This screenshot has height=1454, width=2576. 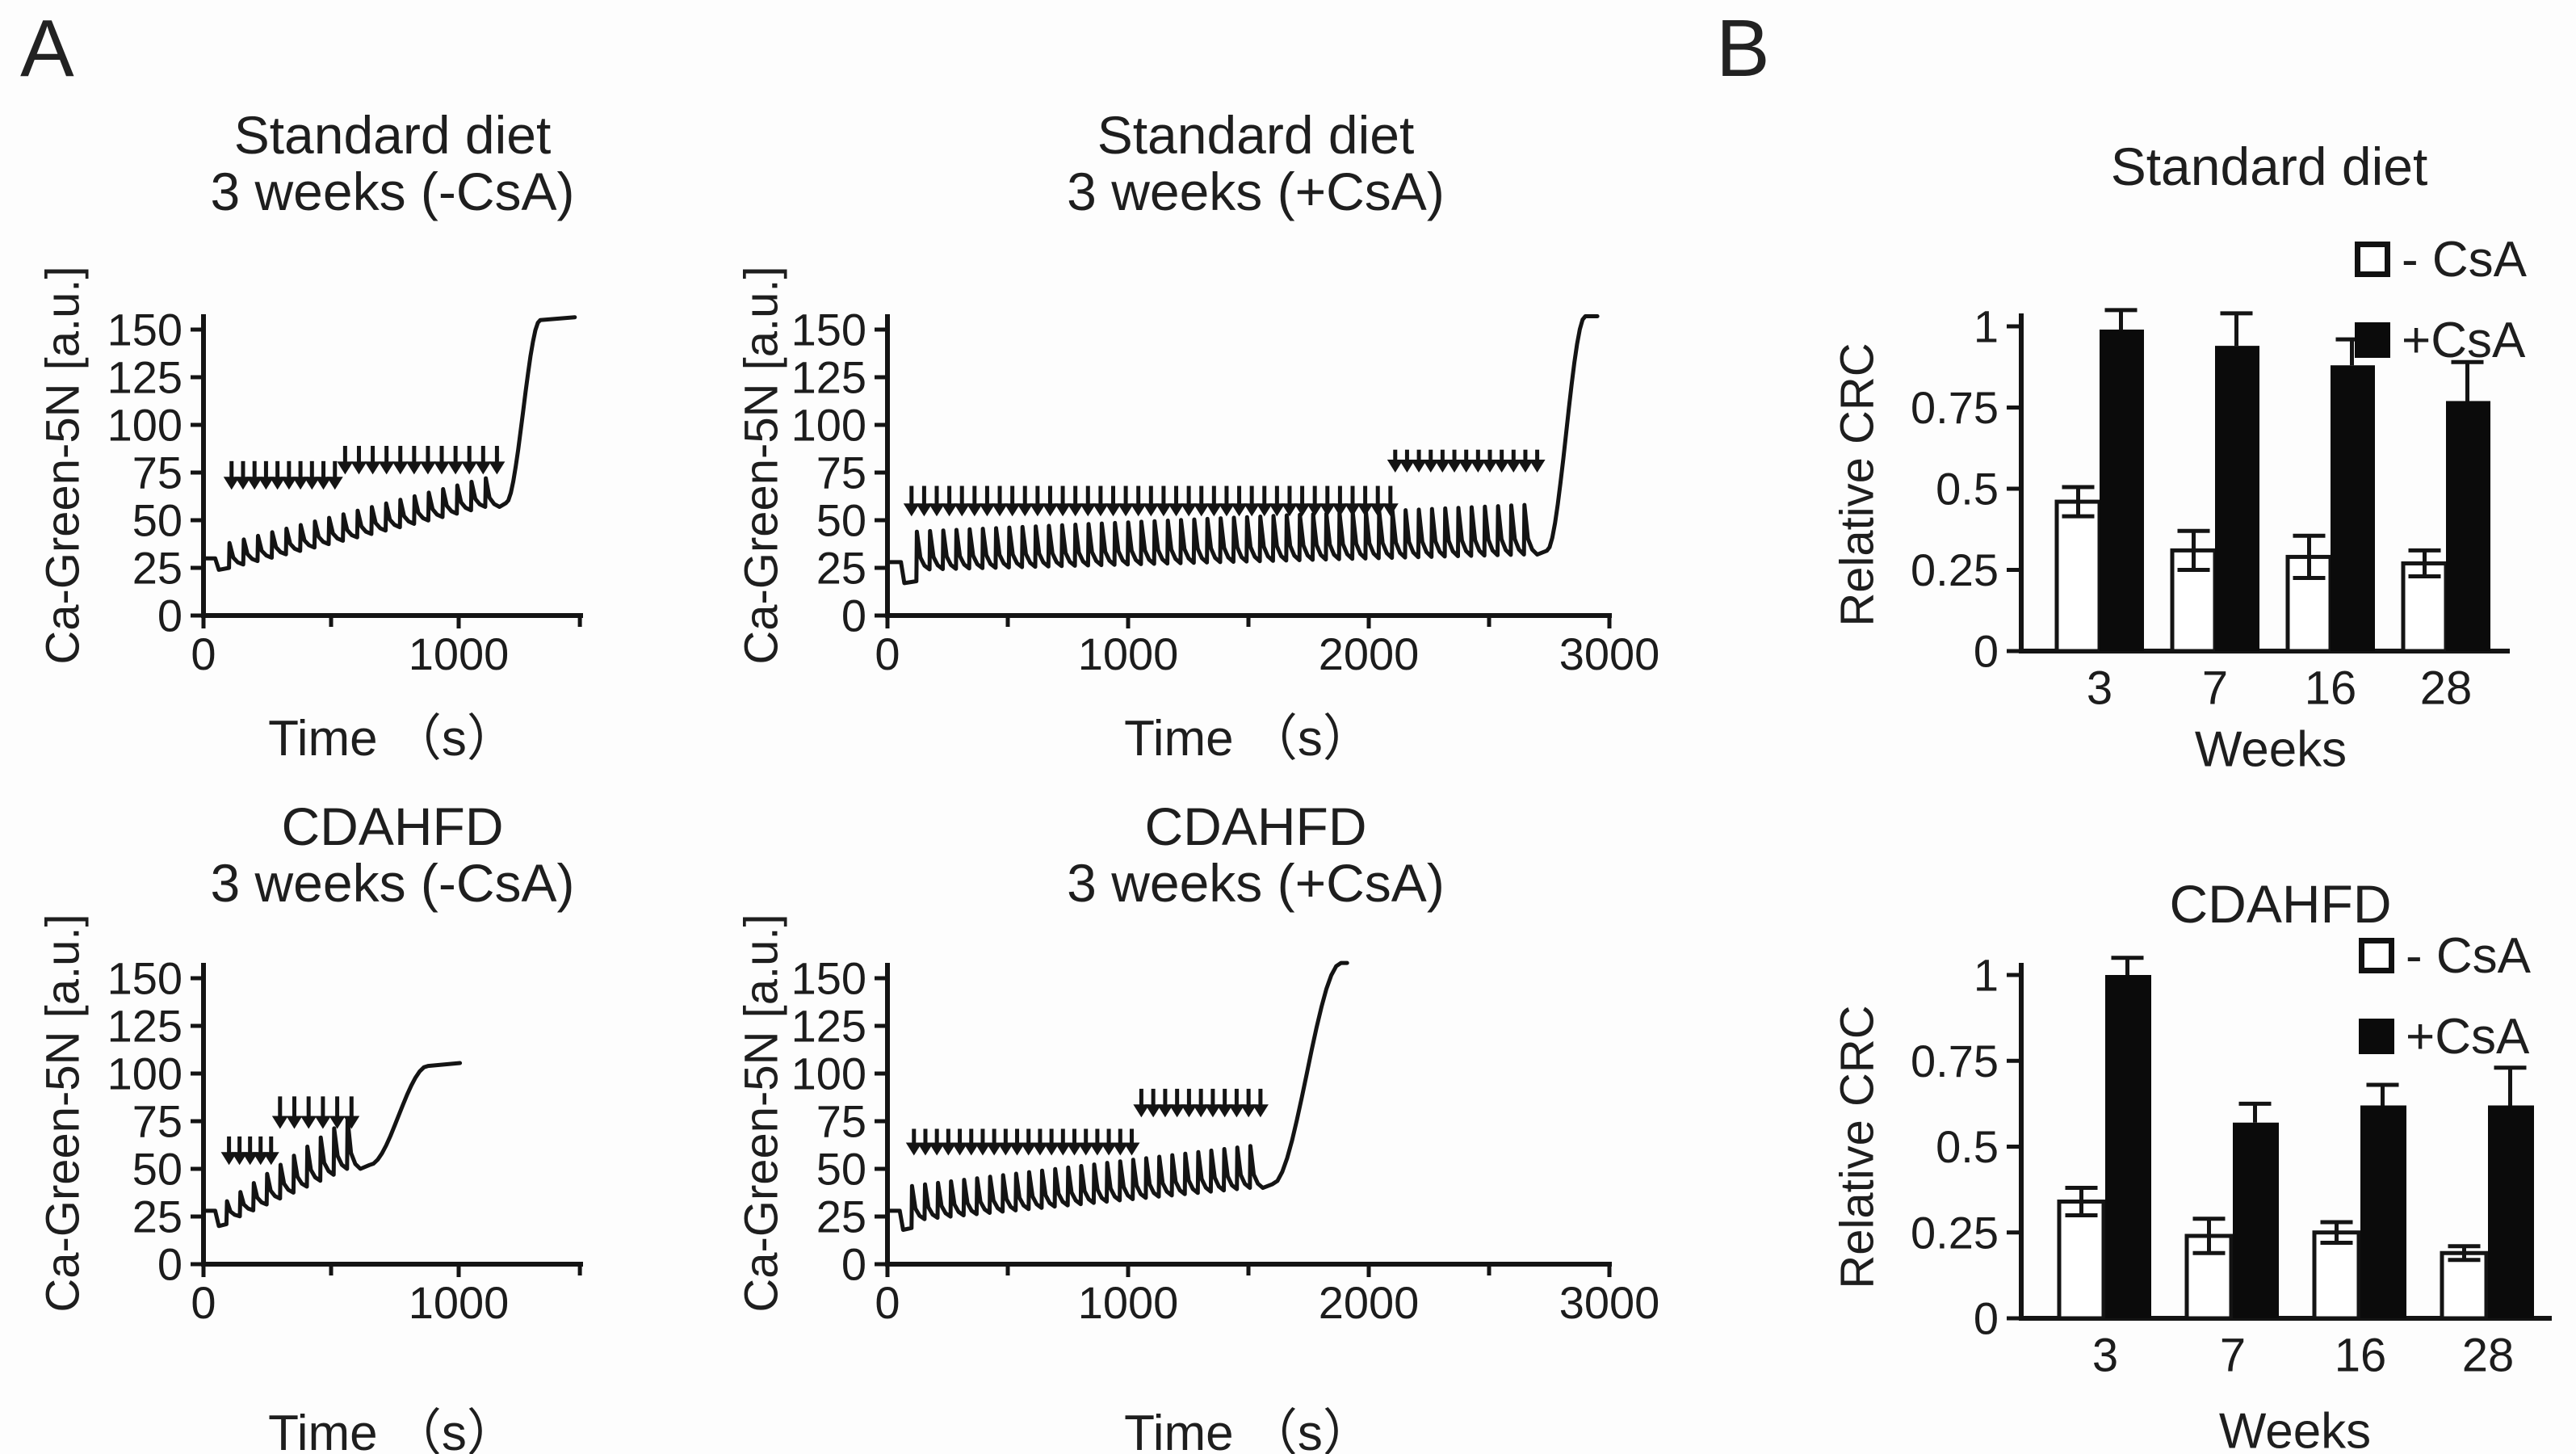 What do you see at coordinates (2210, 489) in the screenshot?
I see `axes: 0 0.25 0.5 0.75 1` at bounding box center [2210, 489].